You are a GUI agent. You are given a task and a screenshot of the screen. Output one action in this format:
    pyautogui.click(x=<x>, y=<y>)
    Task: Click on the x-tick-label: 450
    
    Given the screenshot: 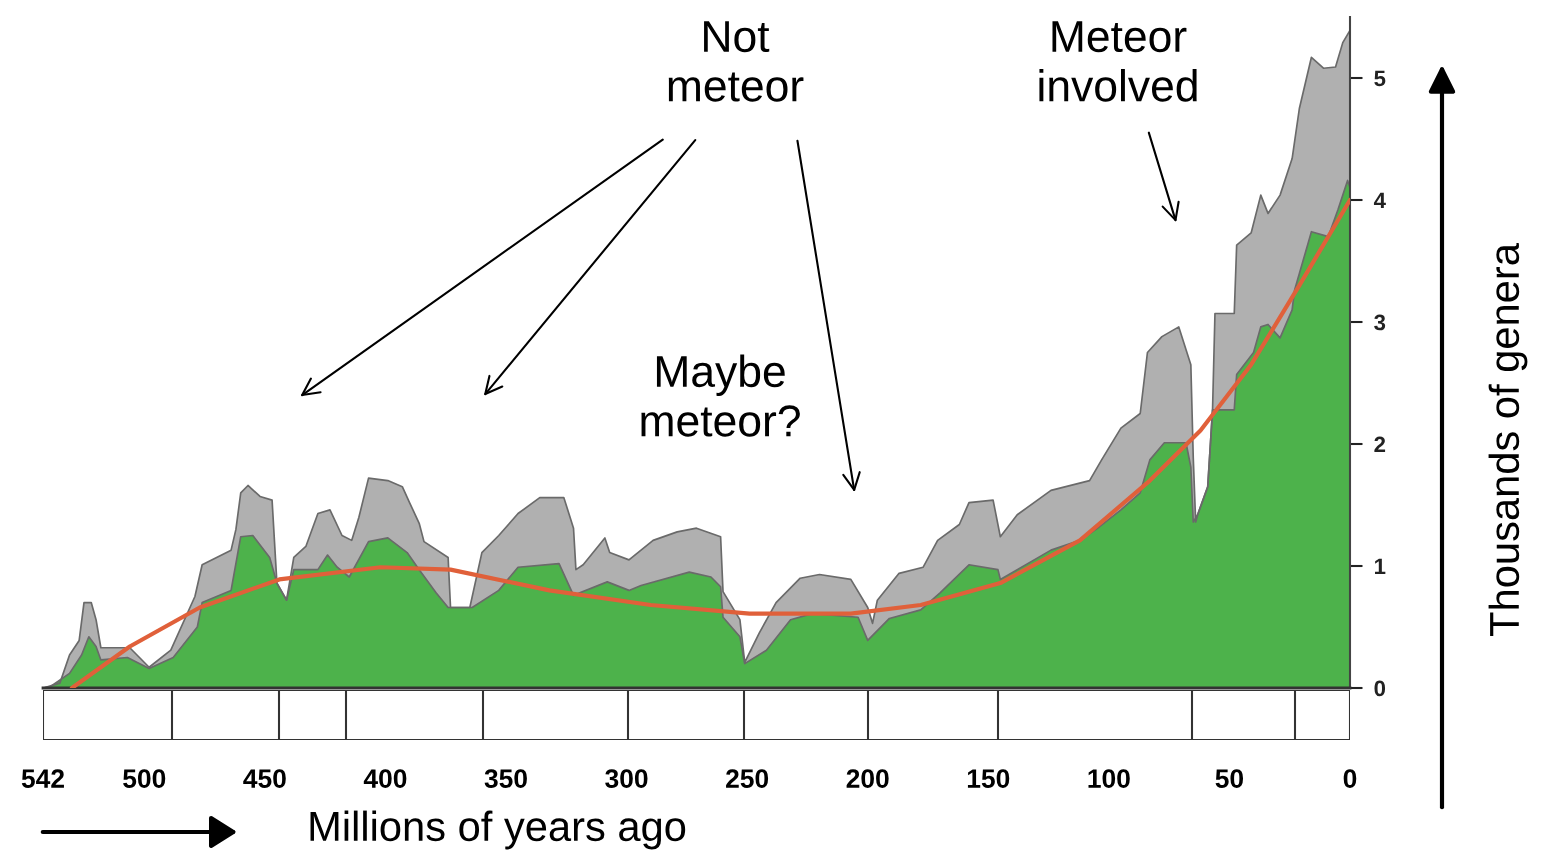 What is the action you would take?
    pyautogui.click(x=264, y=778)
    